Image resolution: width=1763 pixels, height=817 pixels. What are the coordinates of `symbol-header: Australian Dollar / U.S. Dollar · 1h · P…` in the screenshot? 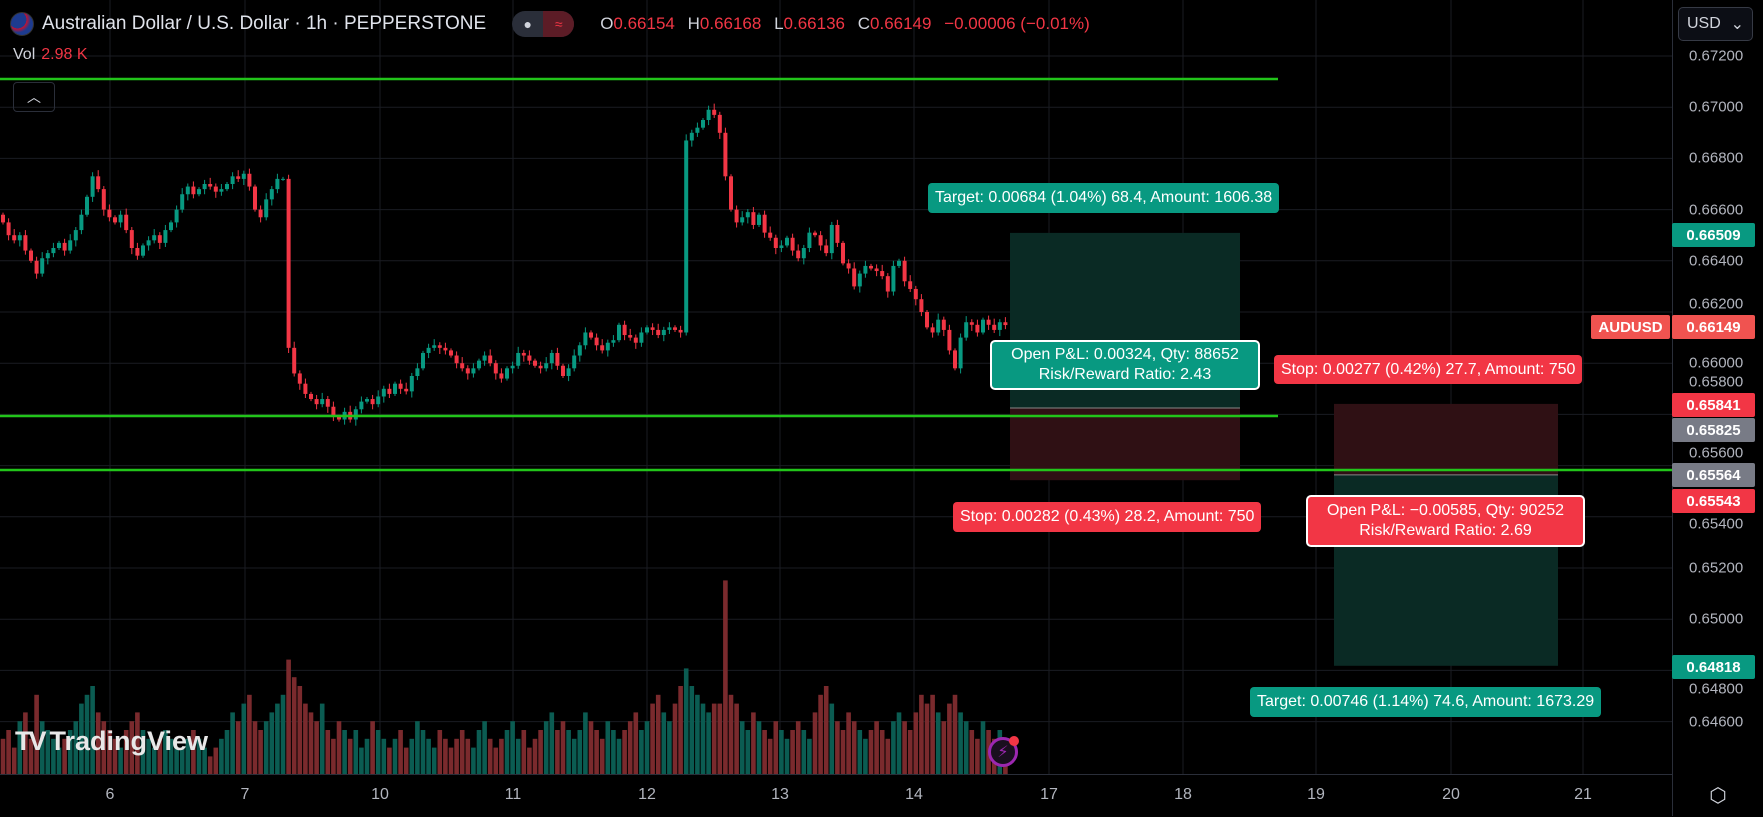 It's located at (554, 24).